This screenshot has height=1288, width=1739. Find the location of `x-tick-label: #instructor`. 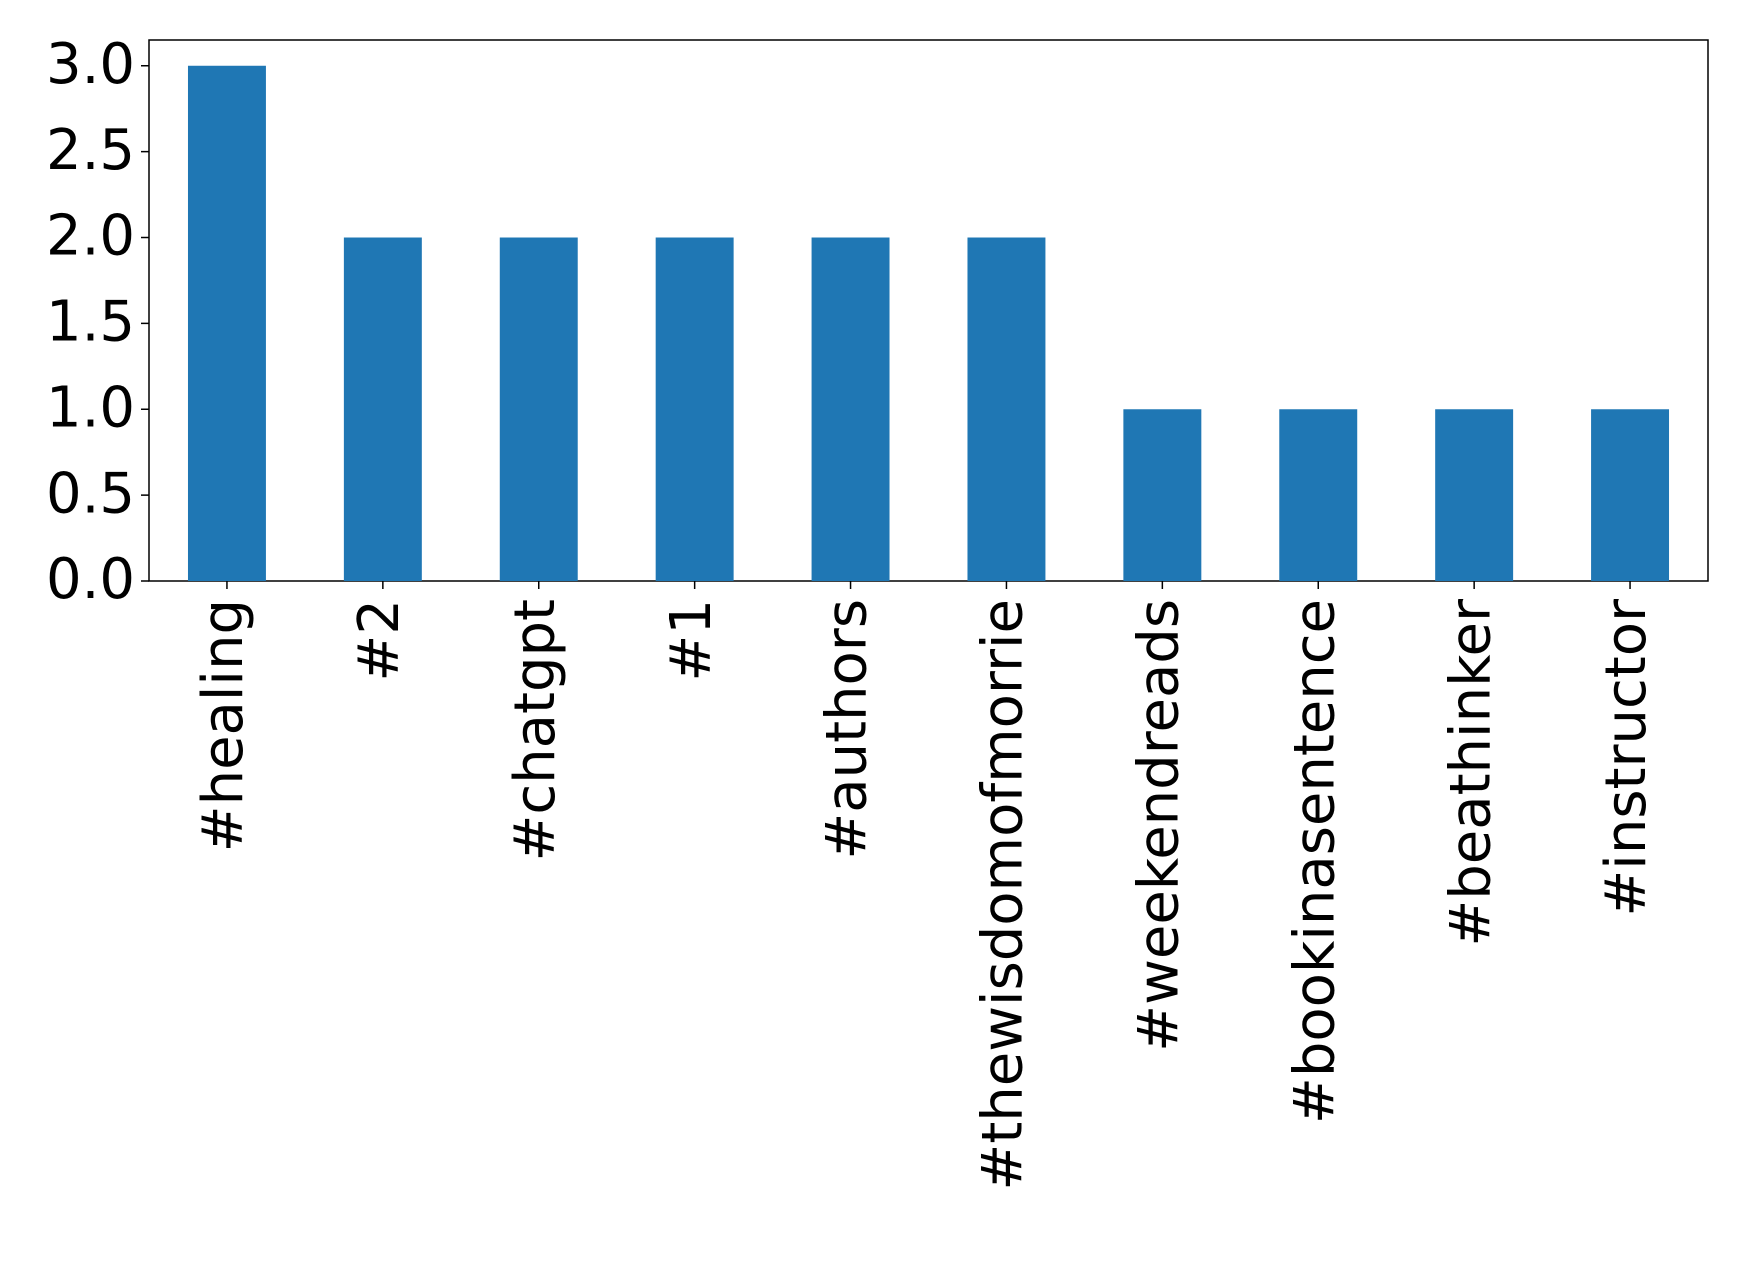

x-tick-label: #instructor is located at coordinates (1626, 757).